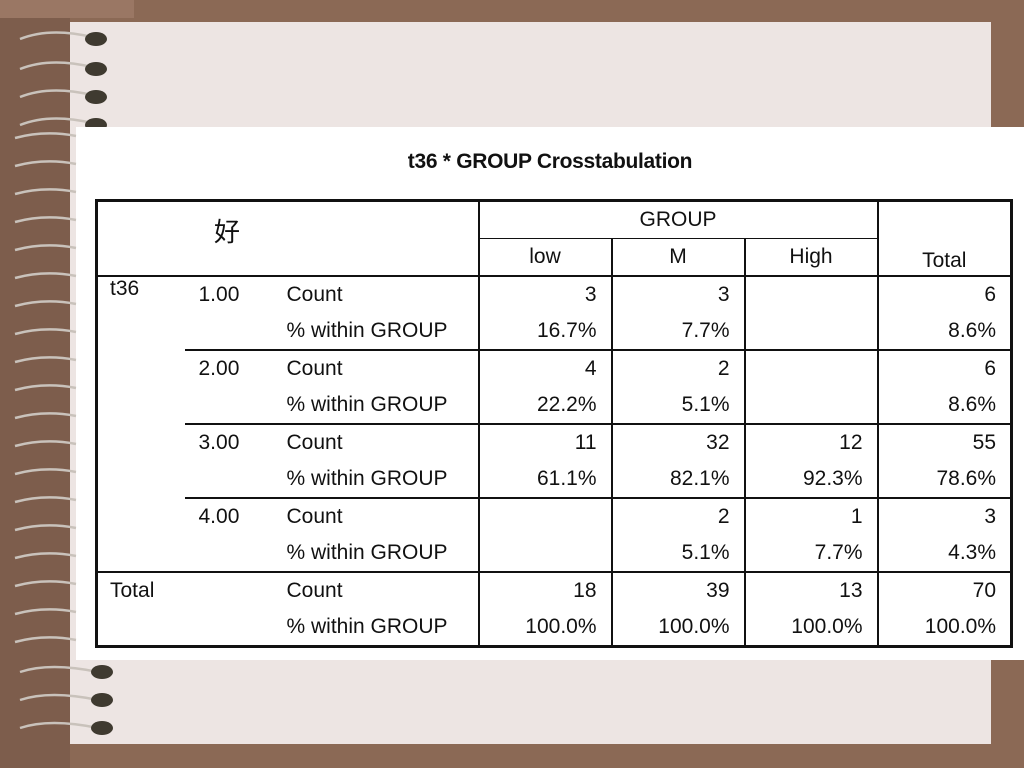  Describe the element at coordinates (228, 516) in the screenshot. I see `row-value: 4.00` at that location.